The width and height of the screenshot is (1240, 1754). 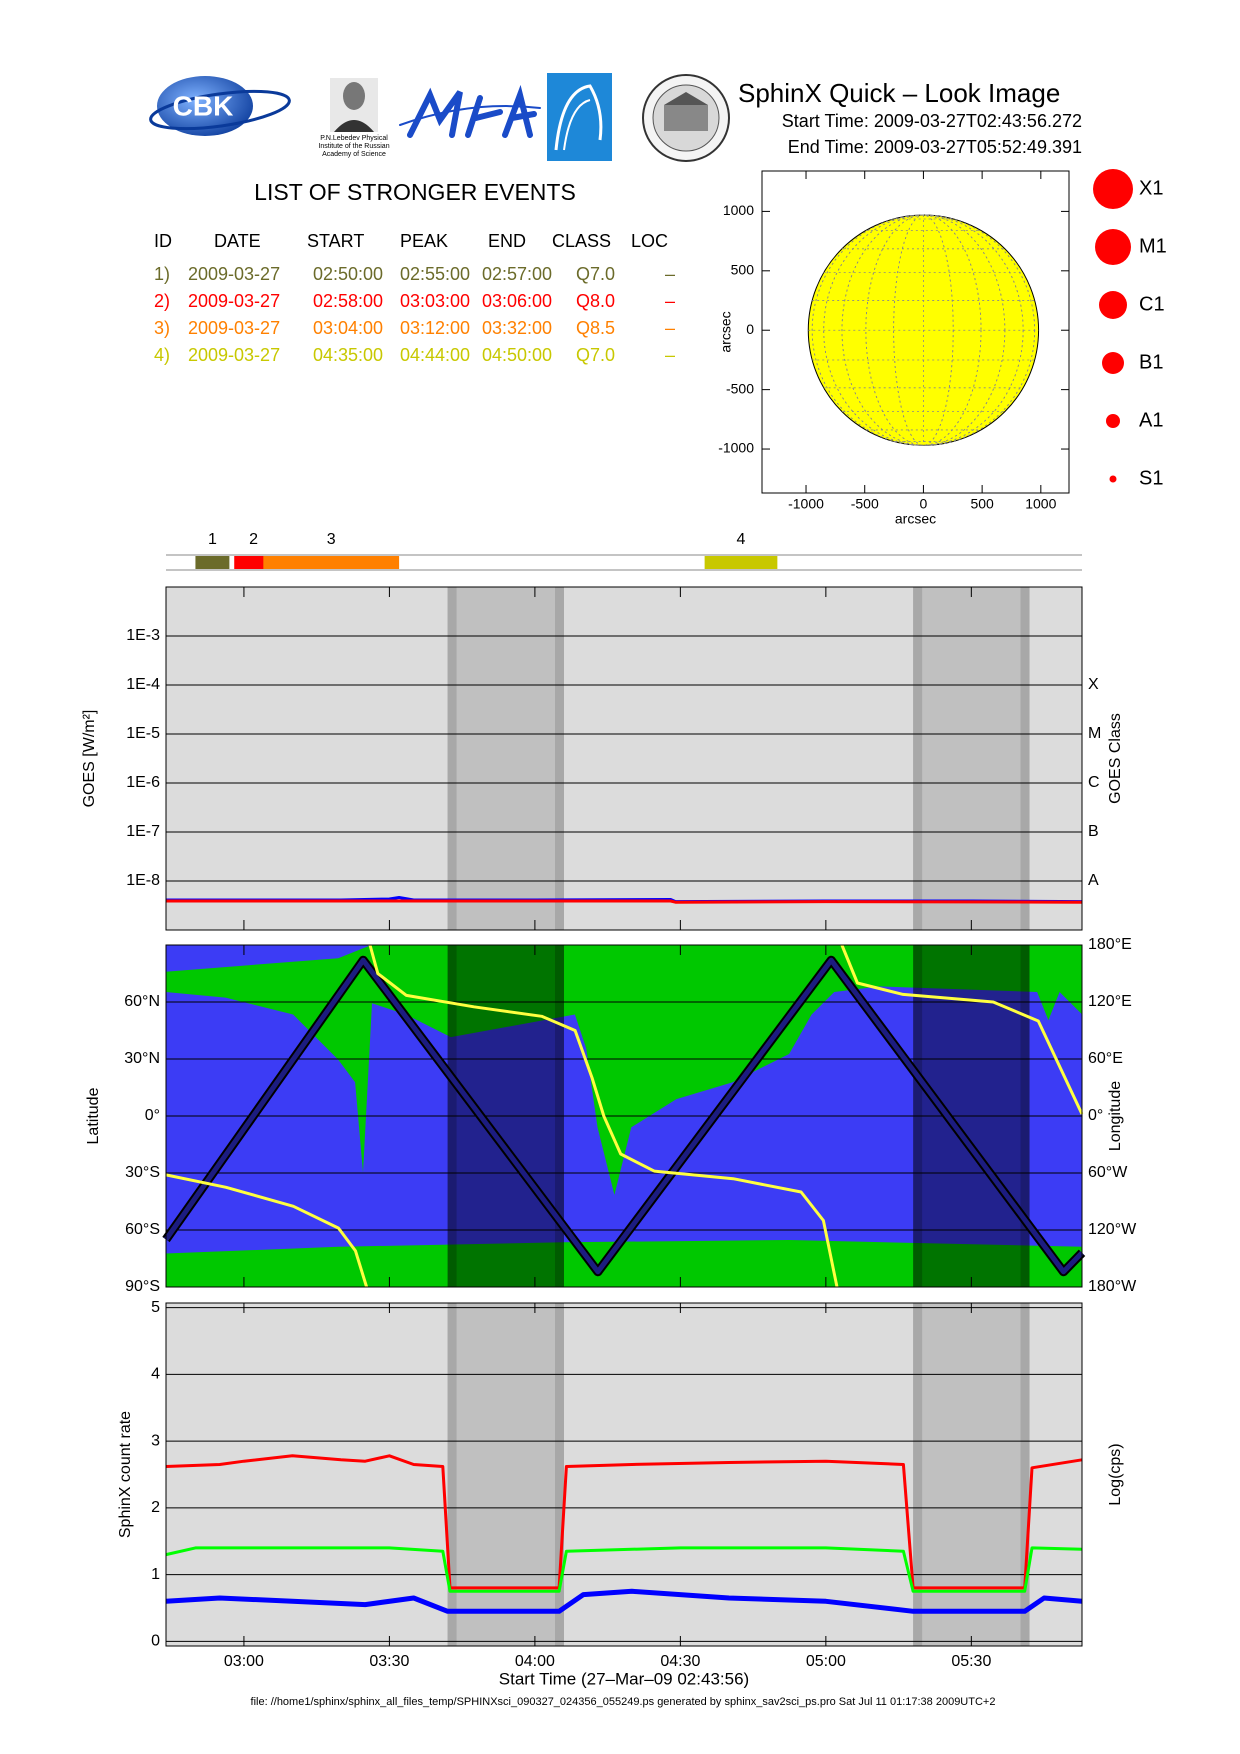 I want to click on table-cell: Q8.0, so click(x=595, y=301).